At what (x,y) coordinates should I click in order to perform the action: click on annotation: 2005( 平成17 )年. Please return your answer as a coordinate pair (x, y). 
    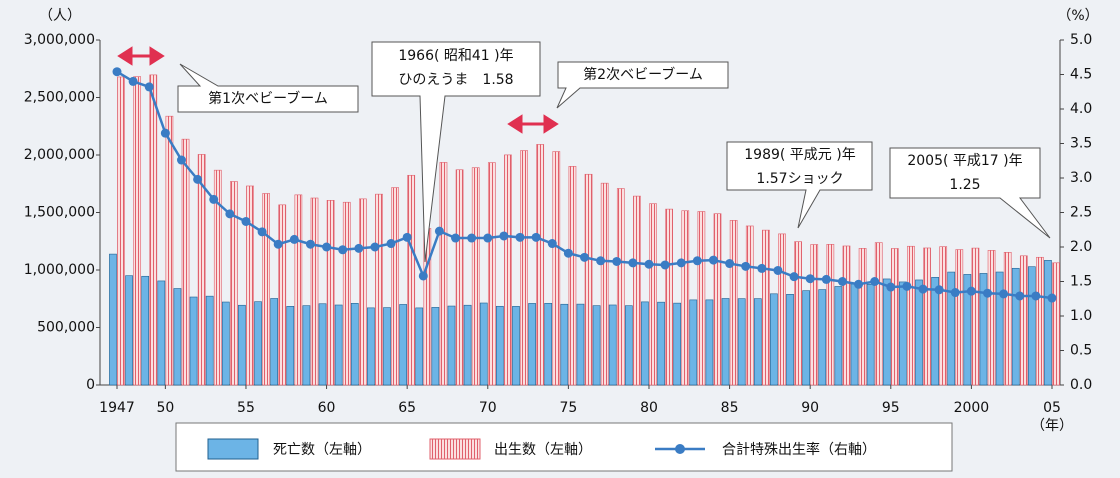
    Looking at the image, I should click on (964, 161).